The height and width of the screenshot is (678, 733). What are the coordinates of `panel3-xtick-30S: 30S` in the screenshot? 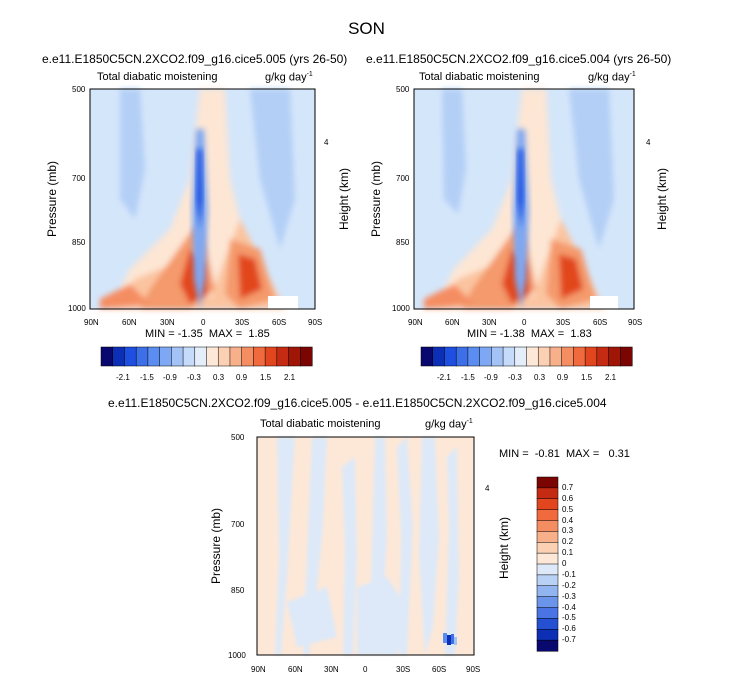 It's located at (403, 669).